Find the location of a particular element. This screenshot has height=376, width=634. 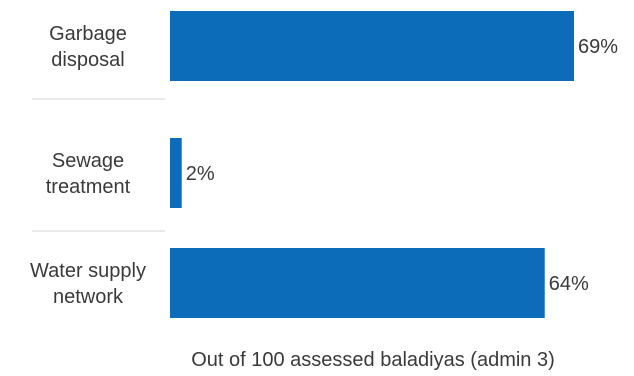

value-label-2: 64% is located at coordinates (569, 284).